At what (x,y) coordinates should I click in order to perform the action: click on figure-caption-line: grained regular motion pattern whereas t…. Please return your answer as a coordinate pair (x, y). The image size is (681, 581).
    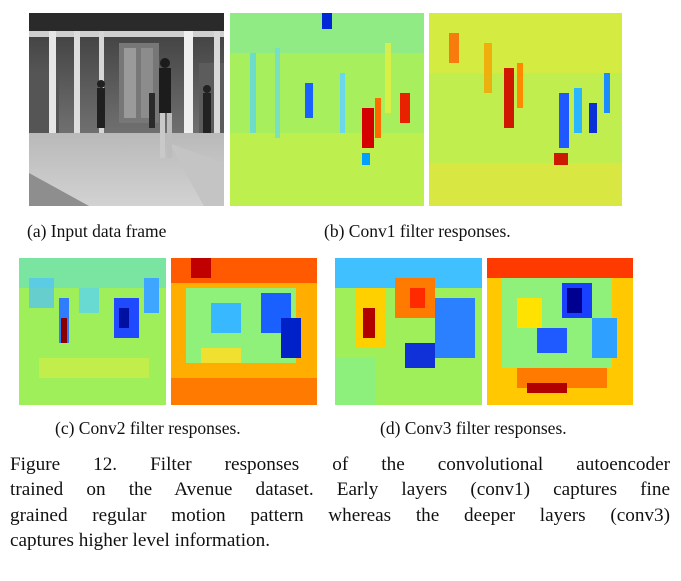
    Looking at the image, I should click on (340, 515).